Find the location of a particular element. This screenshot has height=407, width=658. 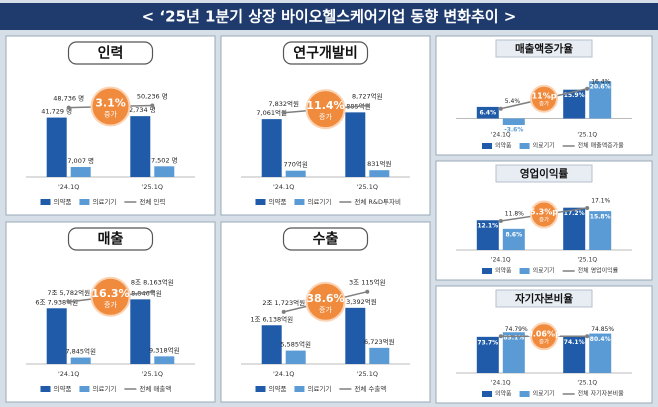

line-label: 3조 115억원 is located at coordinates (367, 282).